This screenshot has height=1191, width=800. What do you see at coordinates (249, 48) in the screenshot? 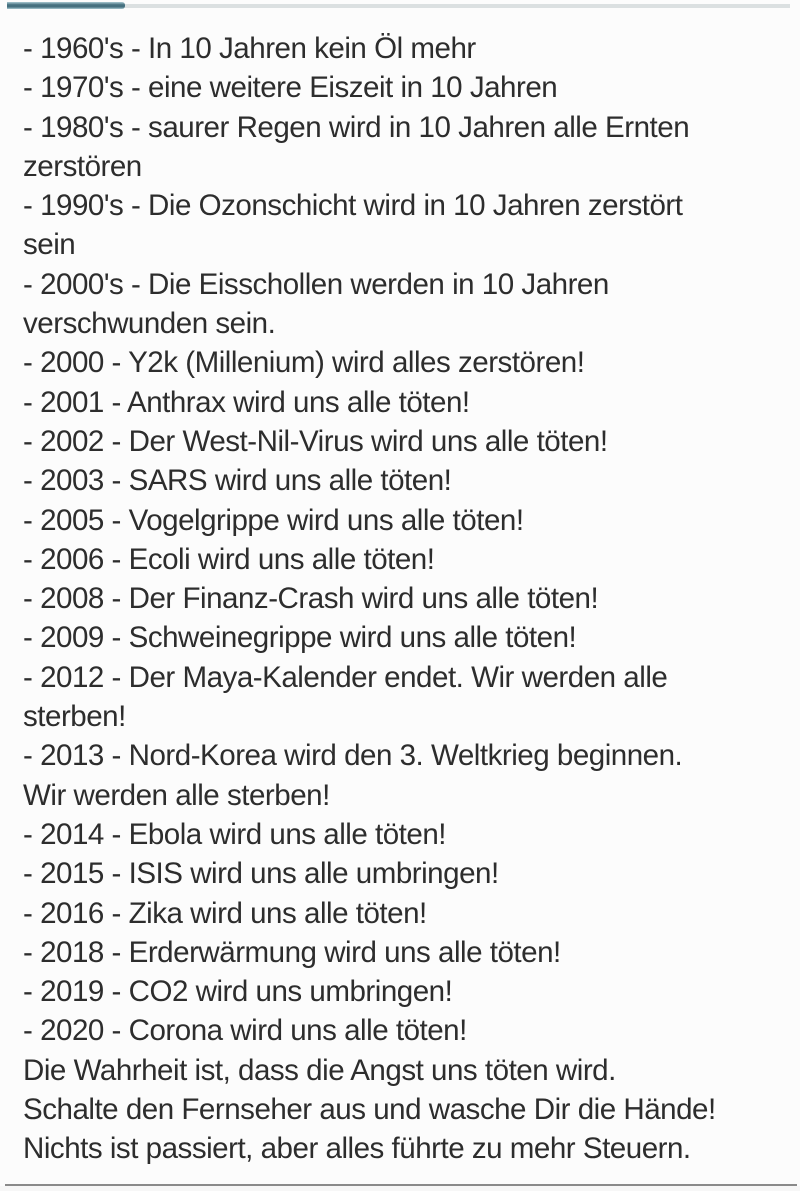
I see `text-line: - 1960's - In 10 Jahren kein Öl mehr` at bounding box center [249, 48].